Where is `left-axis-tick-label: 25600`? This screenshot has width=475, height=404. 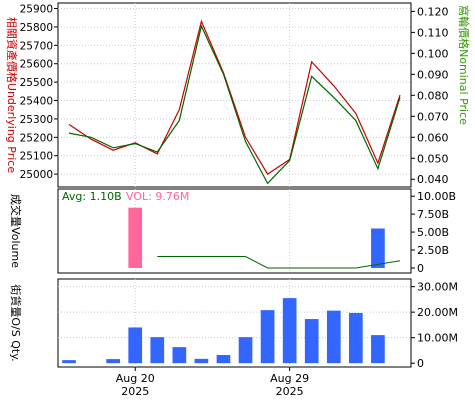 left-axis-tick-label: 25600 is located at coordinates (36, 65).